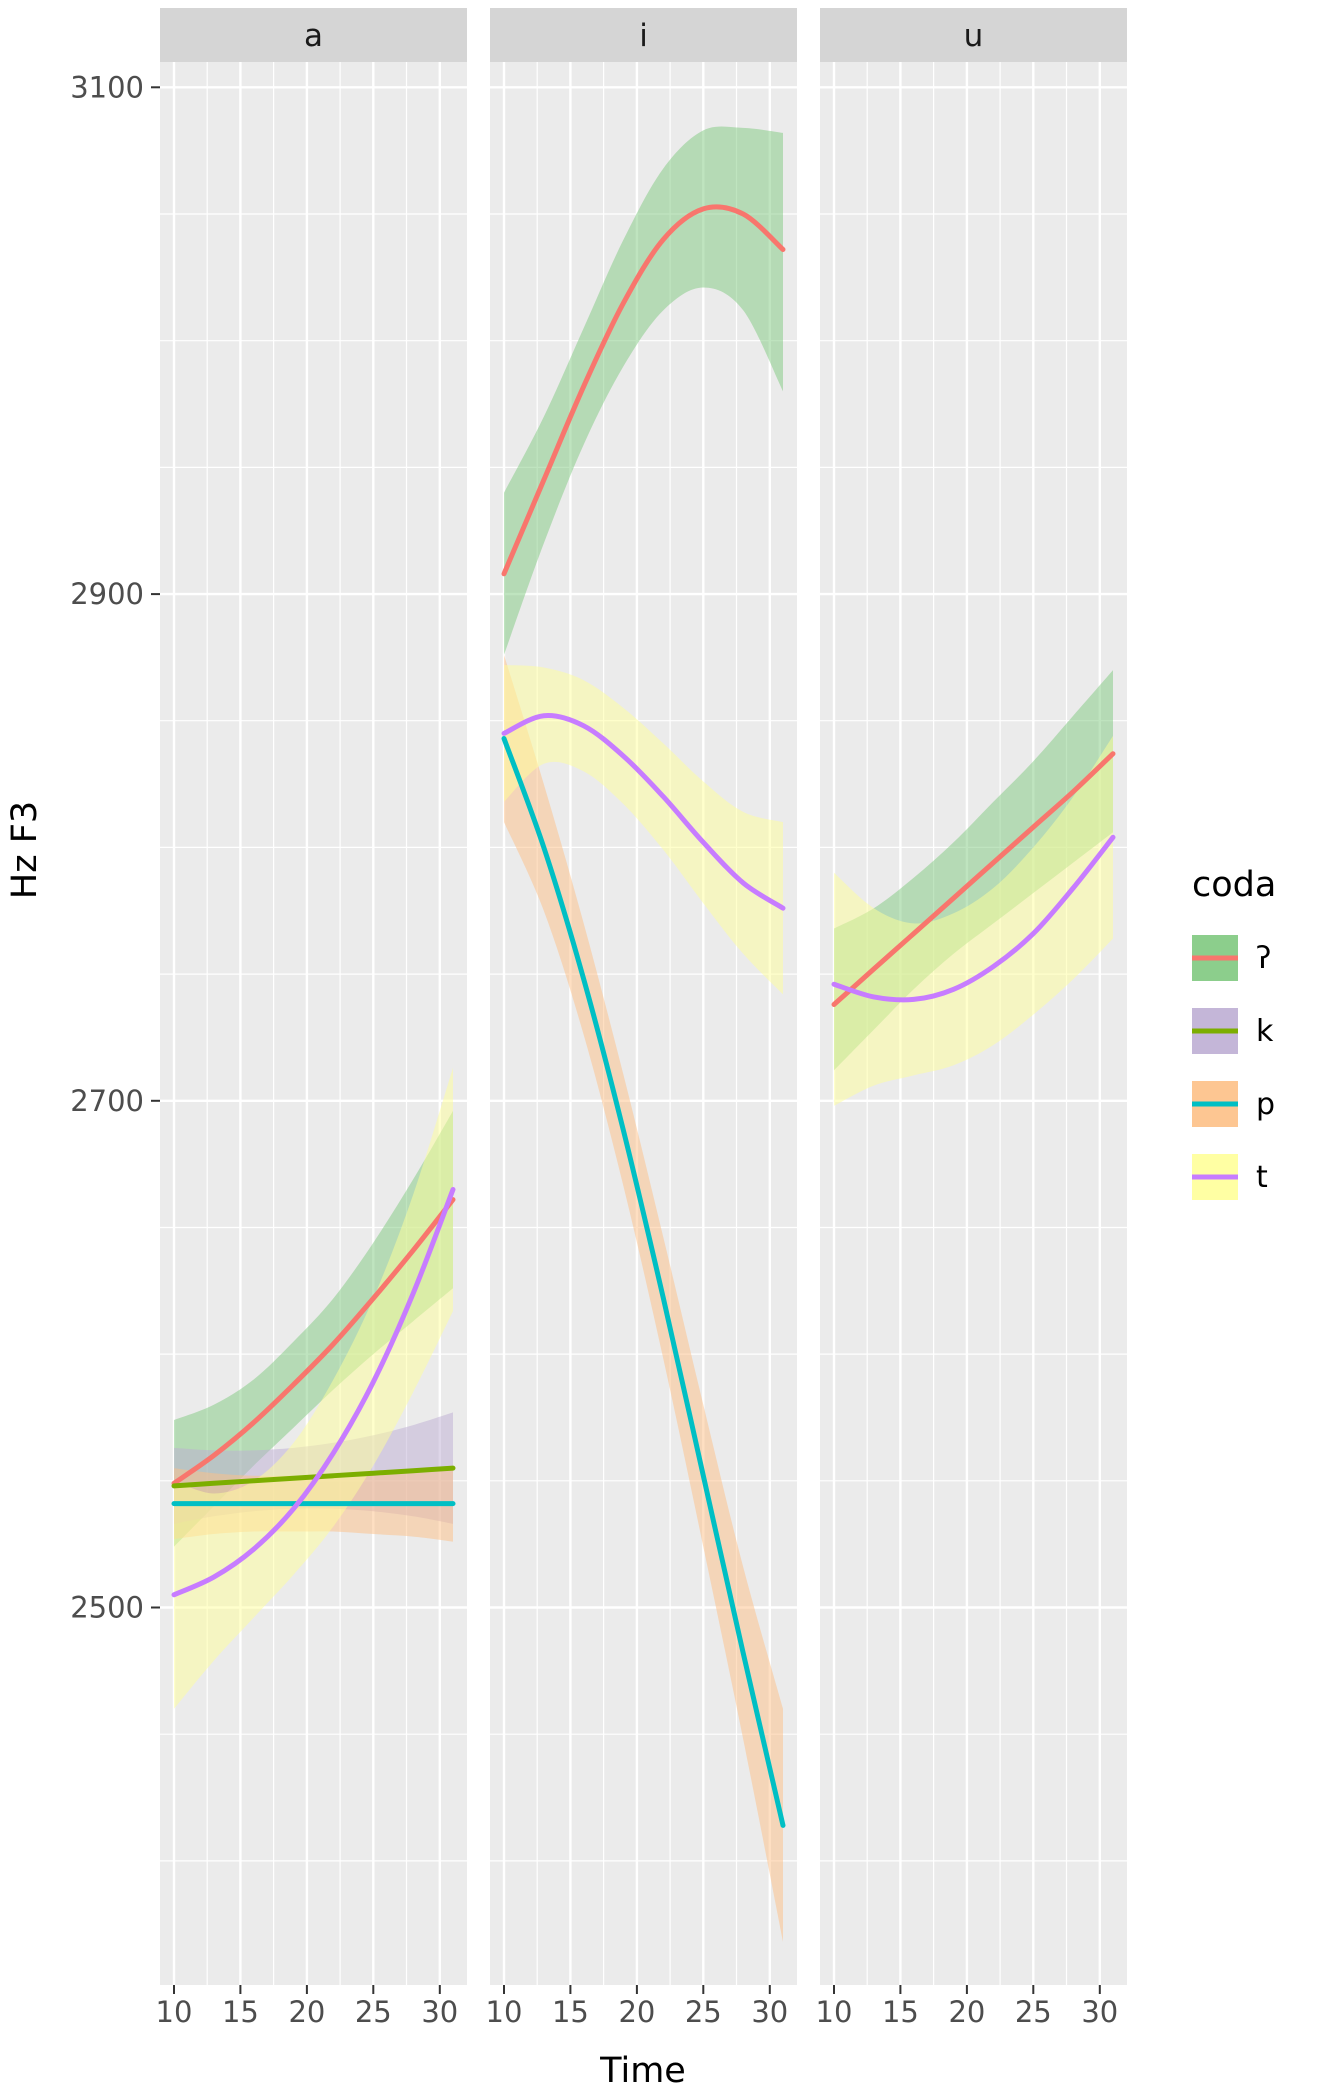 This screenshot has height=2098, width=1328. I want to click on legend-label-t: t, so click(1262, 1177).